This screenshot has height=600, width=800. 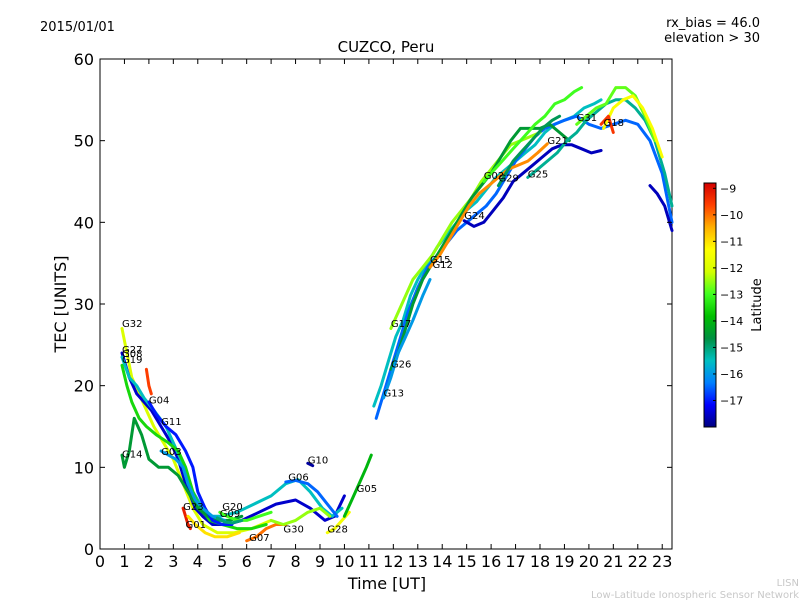 What do you see at coordinates (100, 561) in the screenshot?
I see `x-tick-label: 0` at bounding box center [100, 561].